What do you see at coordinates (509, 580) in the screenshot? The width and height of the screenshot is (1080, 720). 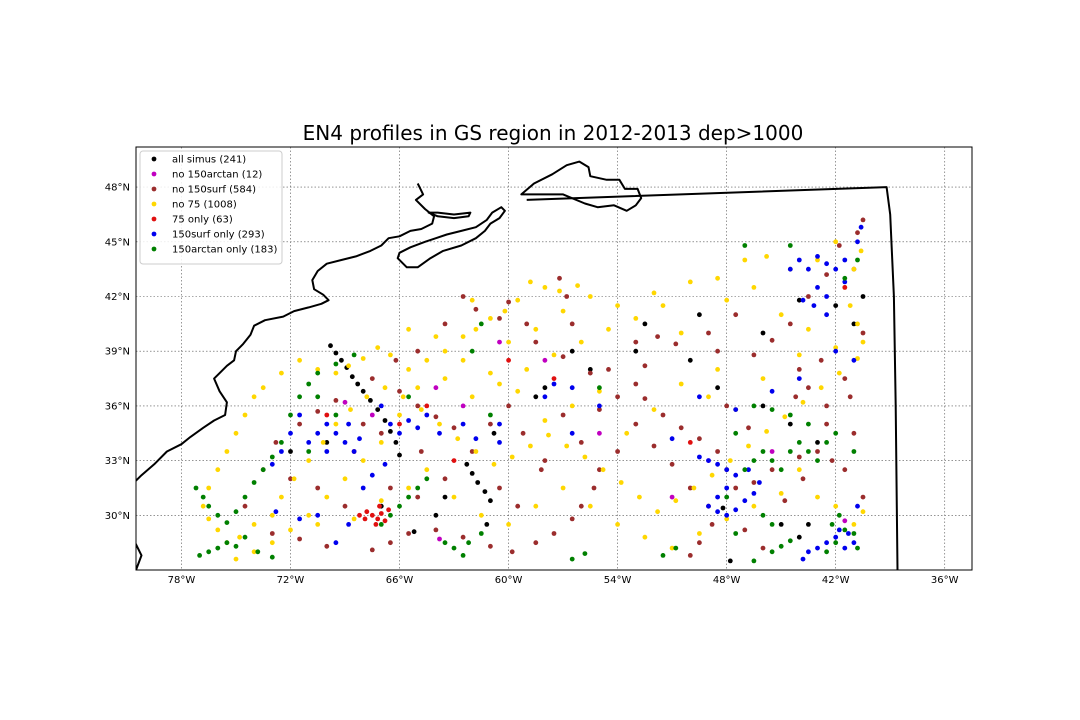 I see `x-tick-label: 60°W` at bounding box center [509, 580].